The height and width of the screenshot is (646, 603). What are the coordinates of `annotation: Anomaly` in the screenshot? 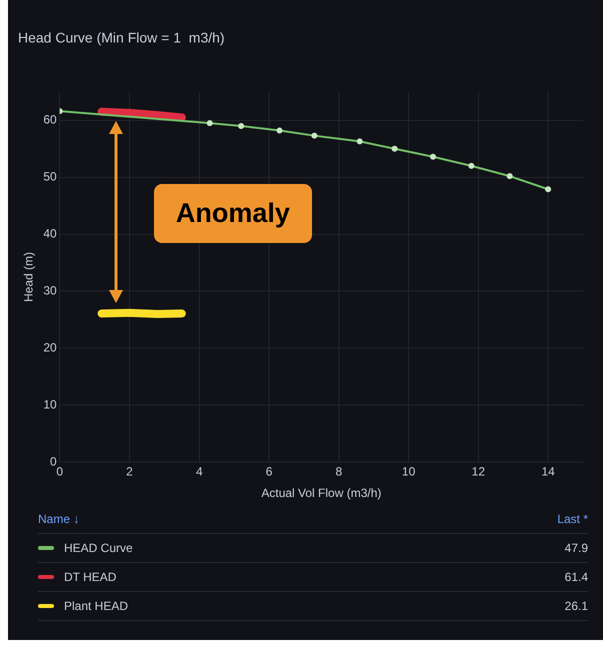 It's located at (233, 214).